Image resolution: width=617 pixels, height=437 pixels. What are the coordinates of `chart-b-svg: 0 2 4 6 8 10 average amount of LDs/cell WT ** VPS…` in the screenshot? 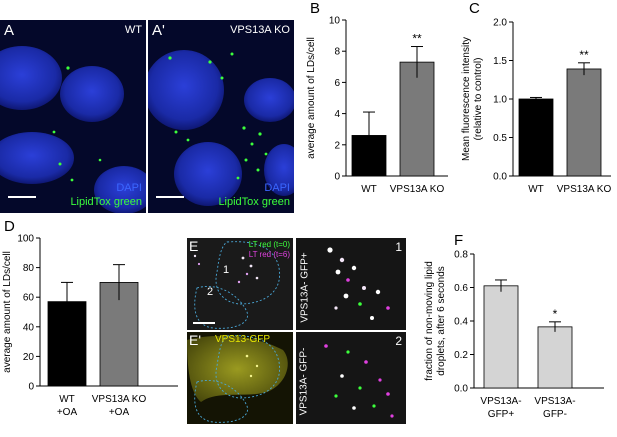 It's located at (377, 105).